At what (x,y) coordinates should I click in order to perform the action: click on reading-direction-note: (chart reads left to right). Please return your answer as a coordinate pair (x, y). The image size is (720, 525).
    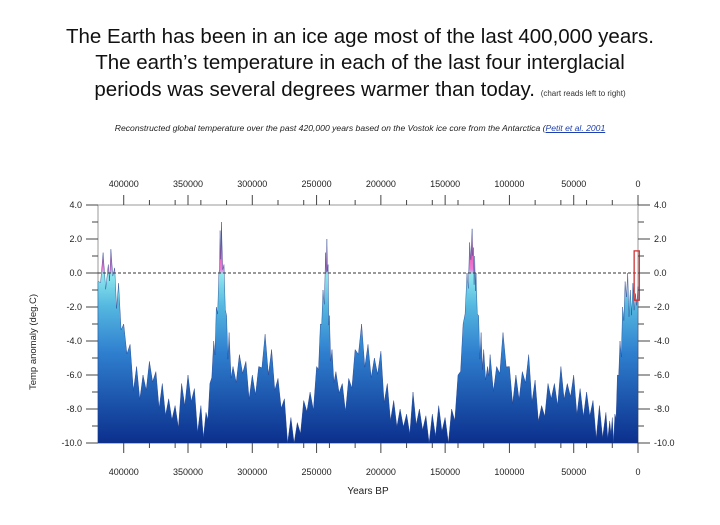
    Looking at the image, I should click on (583, 93).